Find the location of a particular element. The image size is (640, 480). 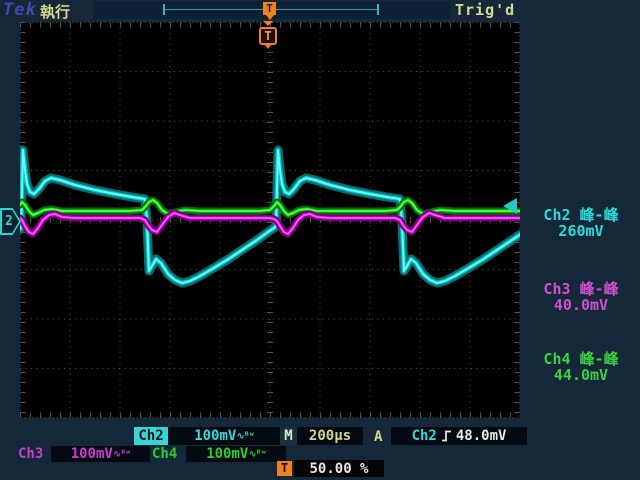

ch2-scale-value: 100mV is located at coordinates (215, 436).